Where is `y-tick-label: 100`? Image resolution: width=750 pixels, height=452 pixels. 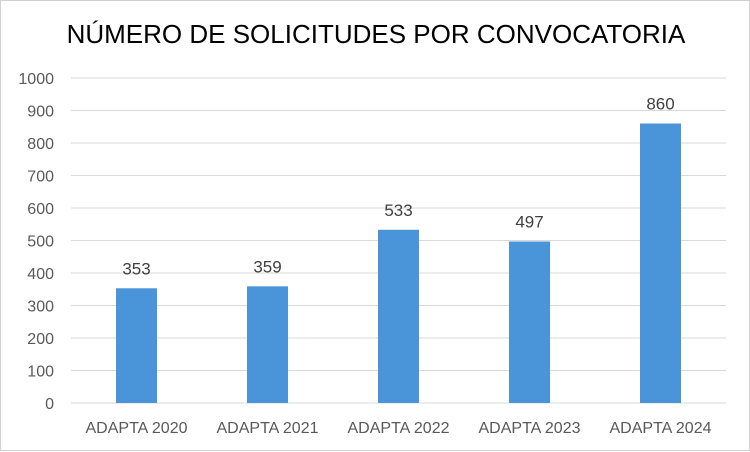
y-tick-label: 100 is located at coordinates (40, 372).